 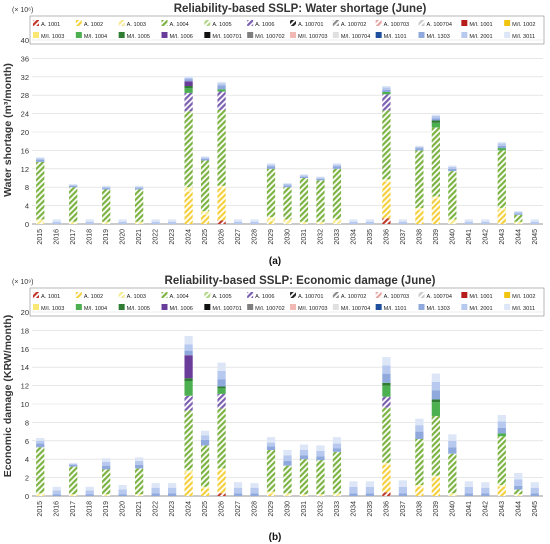 What do you see at coordinates (519, 296) in the screenshot?
I see `legend-item-m-i-1002: M/I. 1002` at bounding box center [519, 296].